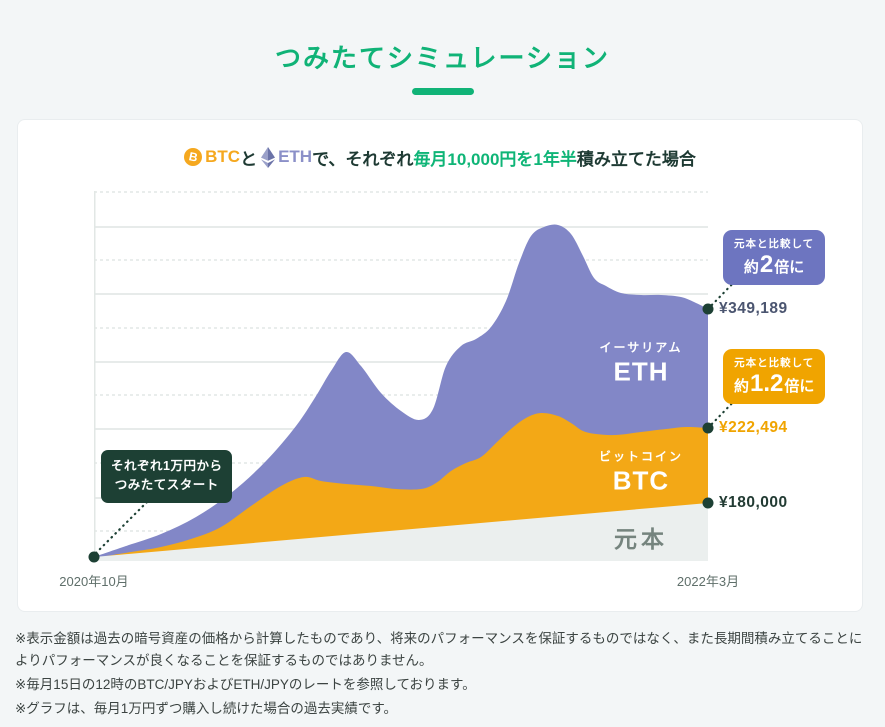 Image resolution: width=885 pixels, height=727 pixels. What do you see at coordinates (774, 258) in the screenshot?
I see `eth-comparison-badge: 元本と比較して 約2倍に` at bounding box center [774, 258].